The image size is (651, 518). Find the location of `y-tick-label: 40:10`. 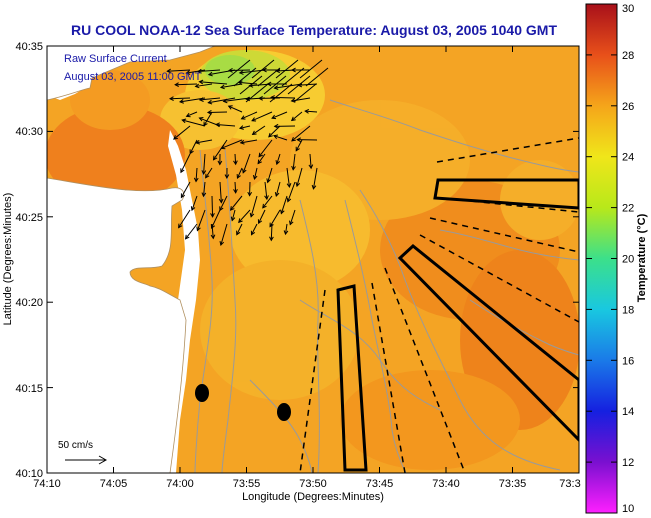

y-tick-label: 40:10 is located at coordinates (29, 474).